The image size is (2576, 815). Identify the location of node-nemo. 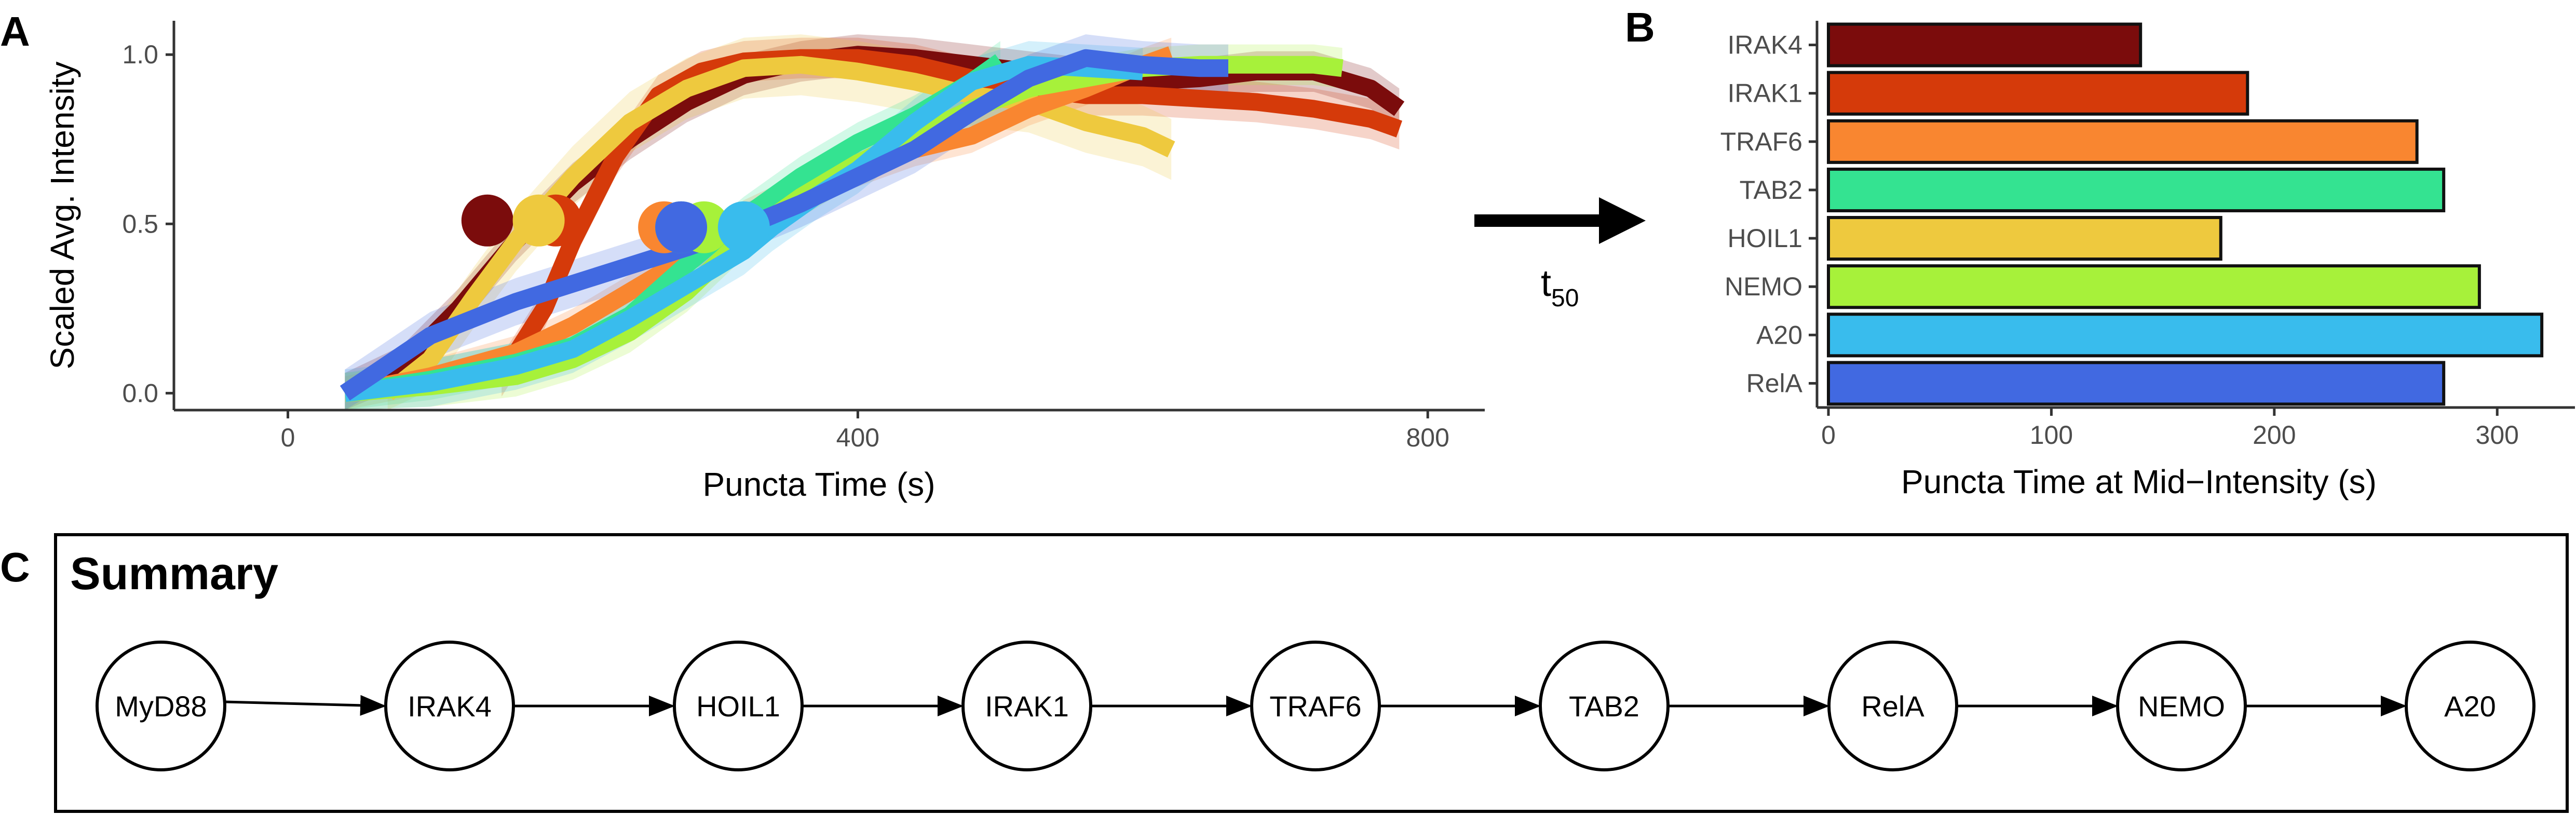
(2181, 706).